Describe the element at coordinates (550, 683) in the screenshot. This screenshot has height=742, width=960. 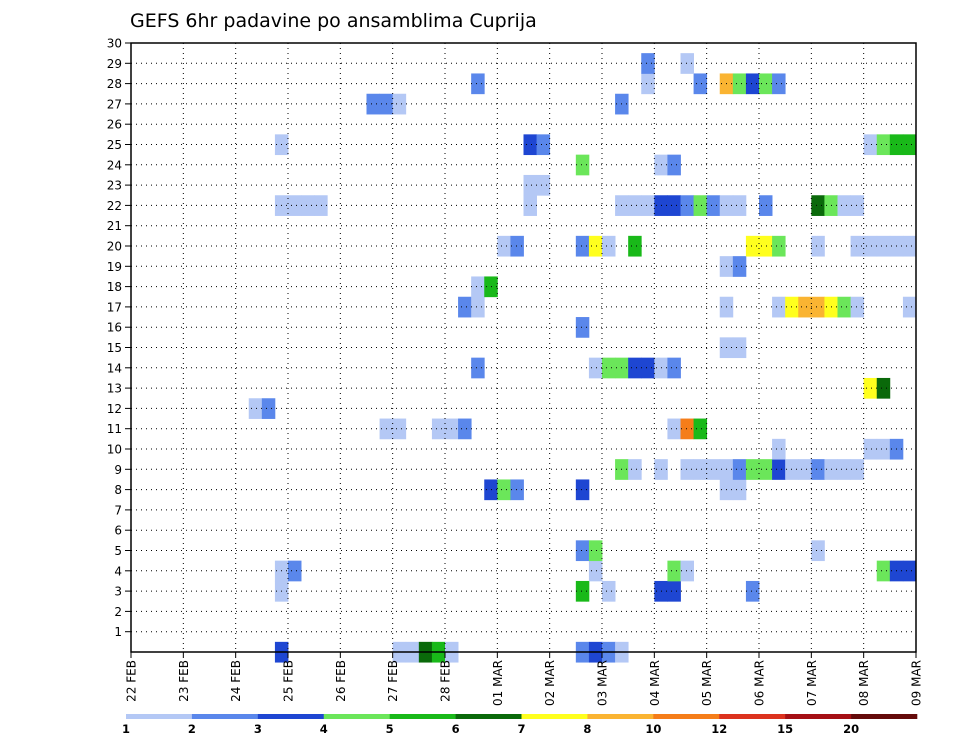
I see `x-tick-label: 02 MAR` at that location.